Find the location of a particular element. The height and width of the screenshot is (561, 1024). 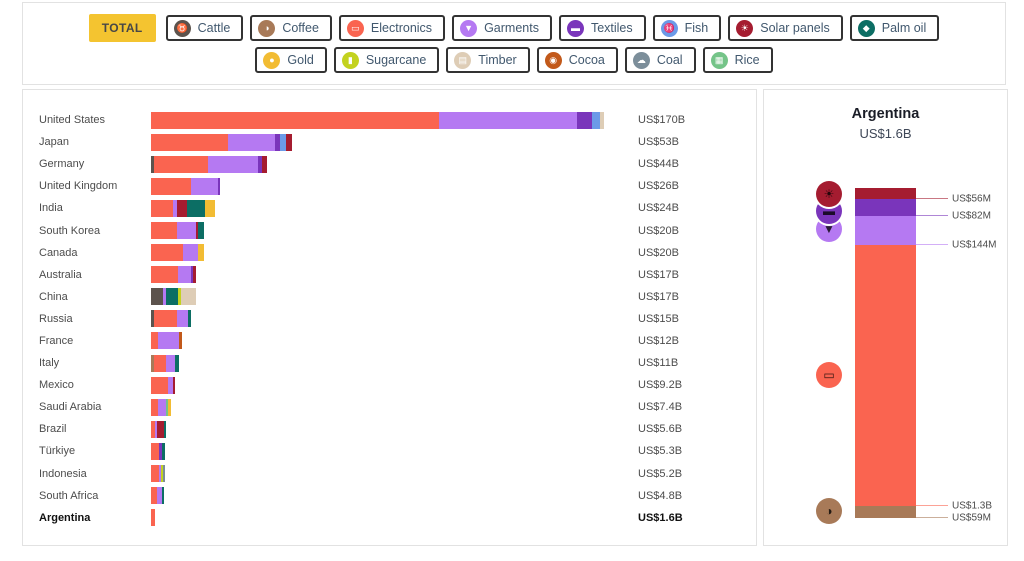

rice-segment is located at coordinates (167, 407).